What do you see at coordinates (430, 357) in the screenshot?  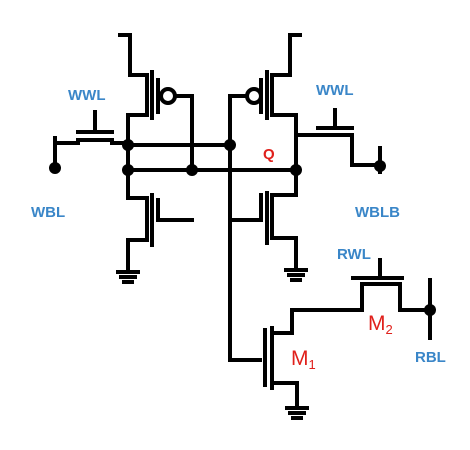 I see `rbl-label: RBL` at bounding box center [430, 357].